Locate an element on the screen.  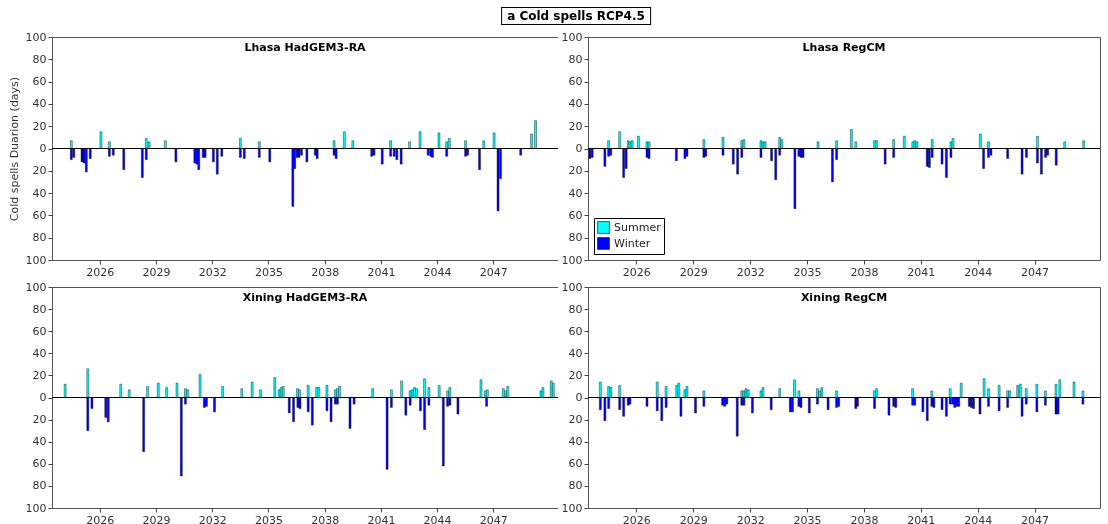
chart-title: Xining HadGEM3-RA is located at coordinates (305, 297).